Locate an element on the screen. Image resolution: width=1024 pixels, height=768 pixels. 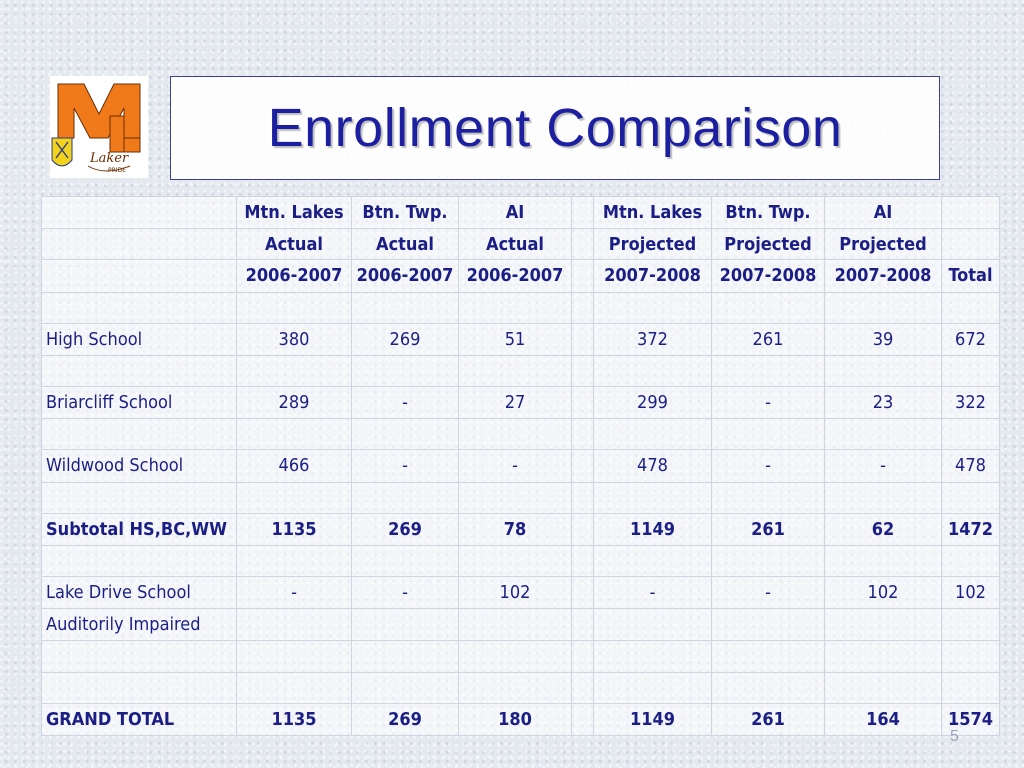
value-cell: 51 is located at coordinates (515, 339).